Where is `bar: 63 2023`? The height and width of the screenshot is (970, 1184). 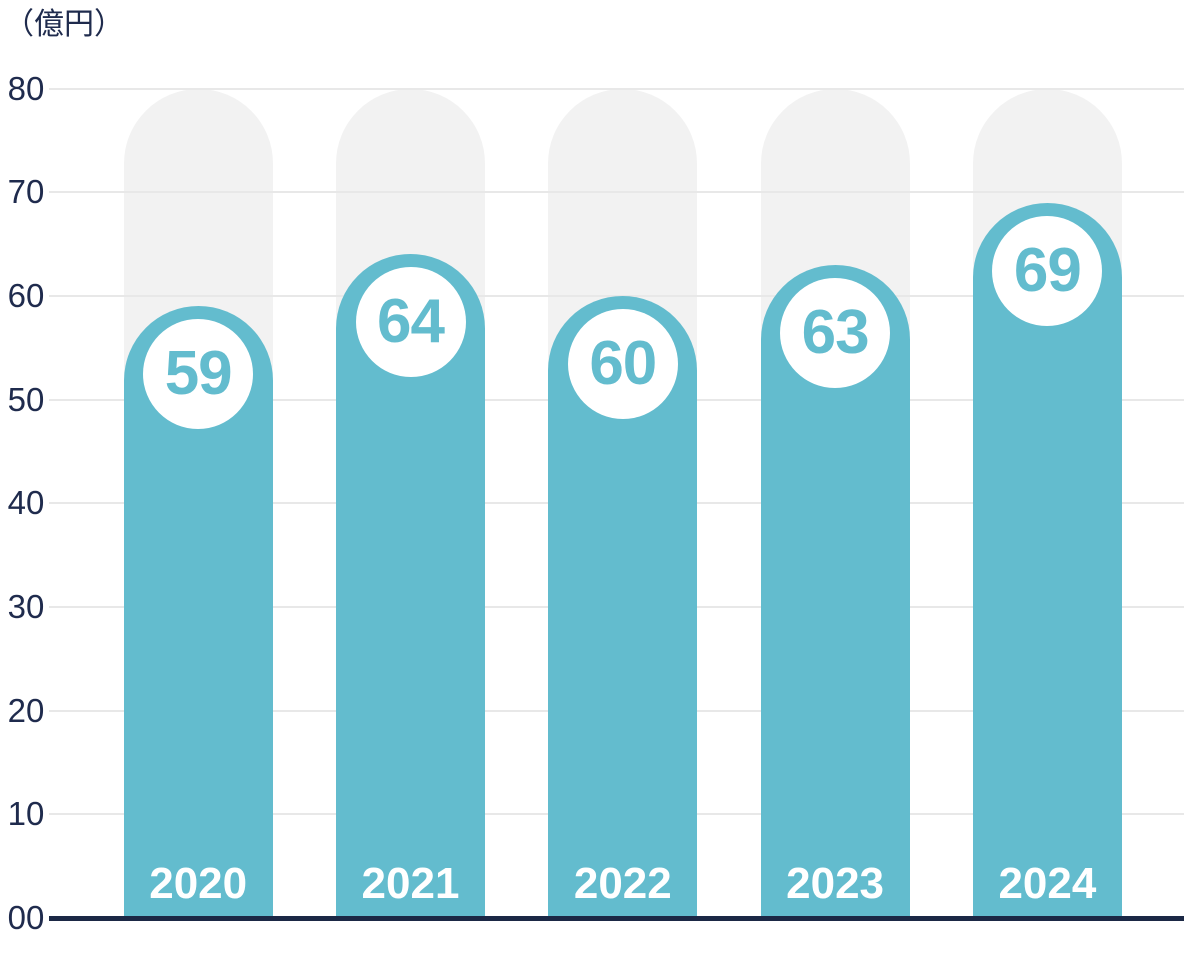
bar: 63 2023 is located at coordinates (835, 590).